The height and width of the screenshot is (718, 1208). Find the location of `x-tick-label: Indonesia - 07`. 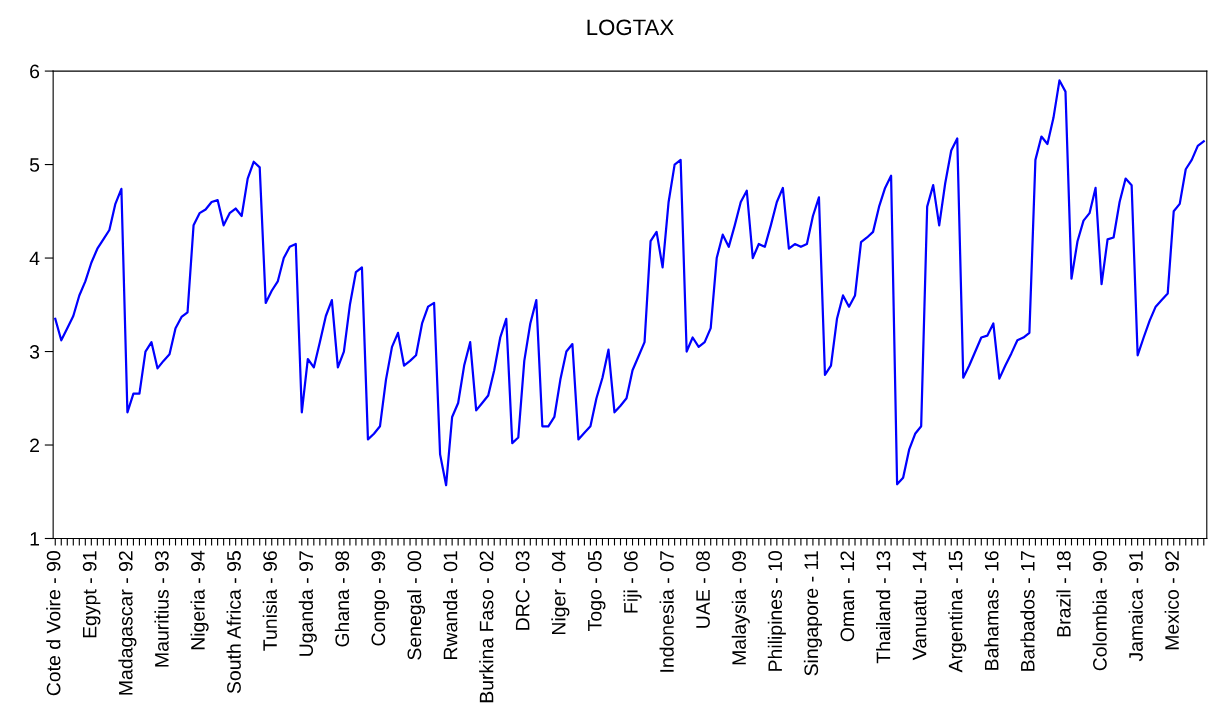

x-tick-label: Indonesia - 07 is located at coordinates (666, 611).